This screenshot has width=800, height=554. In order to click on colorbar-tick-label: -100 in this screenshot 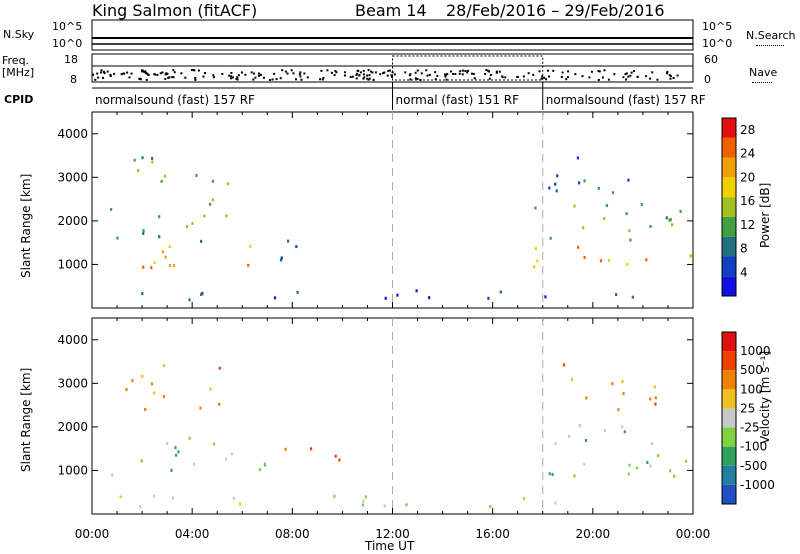, I will do `click(753, 447)`.